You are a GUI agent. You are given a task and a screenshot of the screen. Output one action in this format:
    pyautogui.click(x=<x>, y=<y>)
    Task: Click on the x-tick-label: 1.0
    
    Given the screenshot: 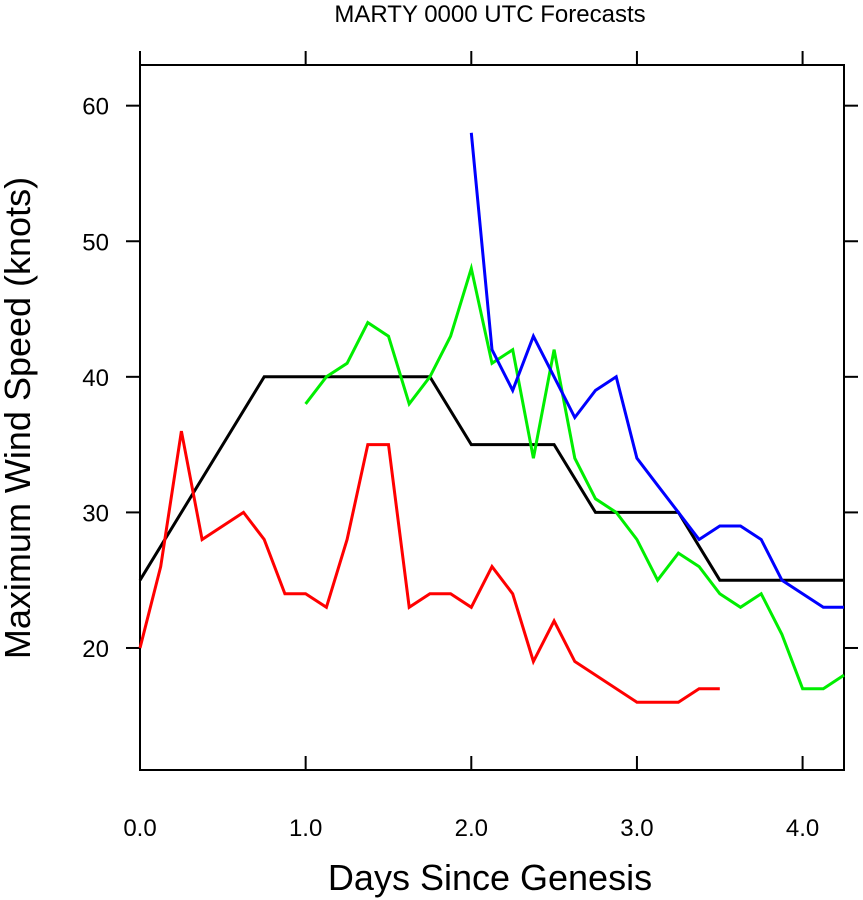 What is the action you would take?
    pyautogui.click(x=305, y=828)
    